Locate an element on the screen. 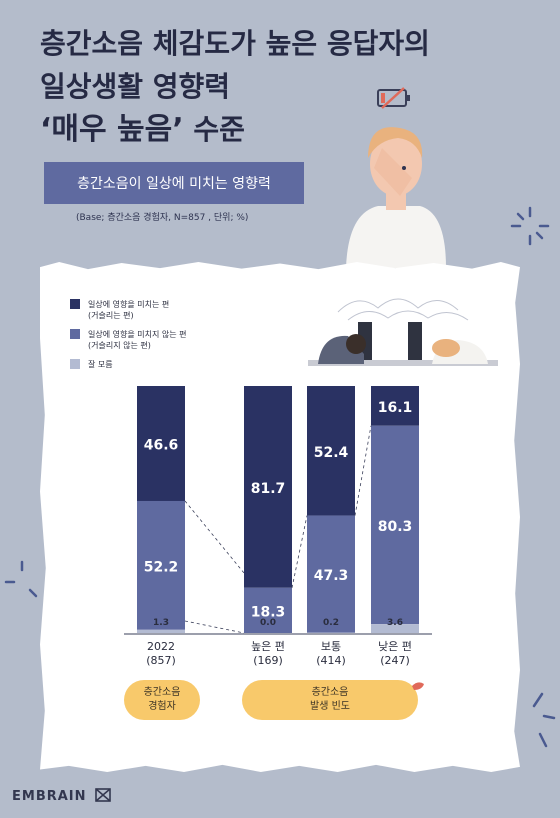 This screenshot has height=818, width=560. category-label: (169) is located at coordinates (268, 660).